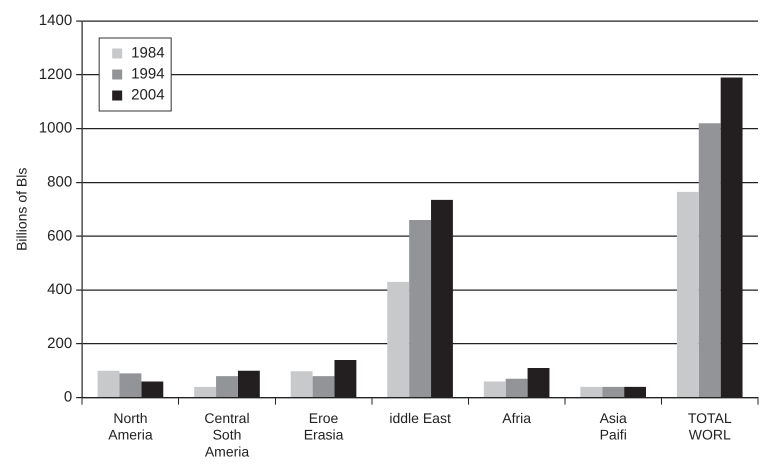  I want to click on y-tick-label: 600, so click(59, 235).